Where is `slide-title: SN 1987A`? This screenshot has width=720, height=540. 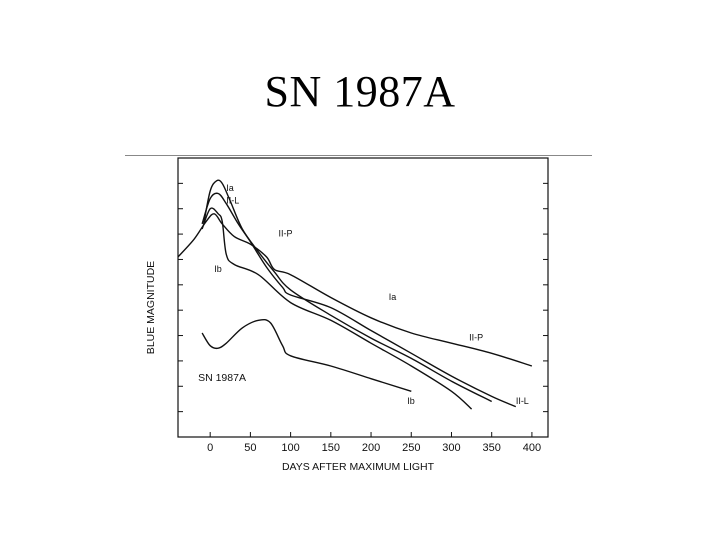
slide-title: SN 1987A is located at coordinates (360, 91).